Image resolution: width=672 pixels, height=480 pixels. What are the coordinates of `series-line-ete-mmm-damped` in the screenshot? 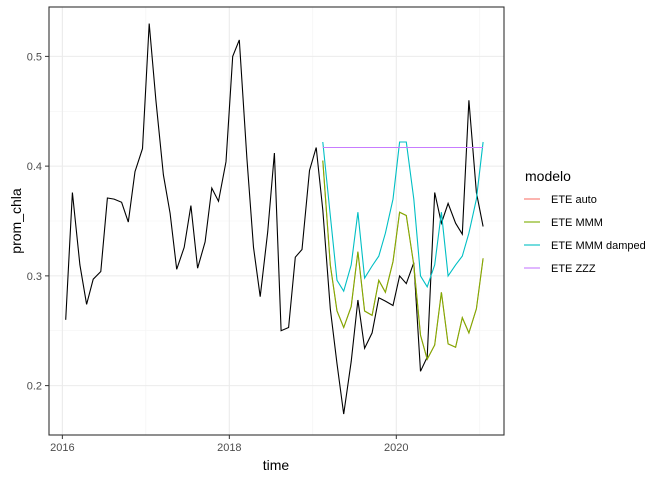 It's located at (403, 217).